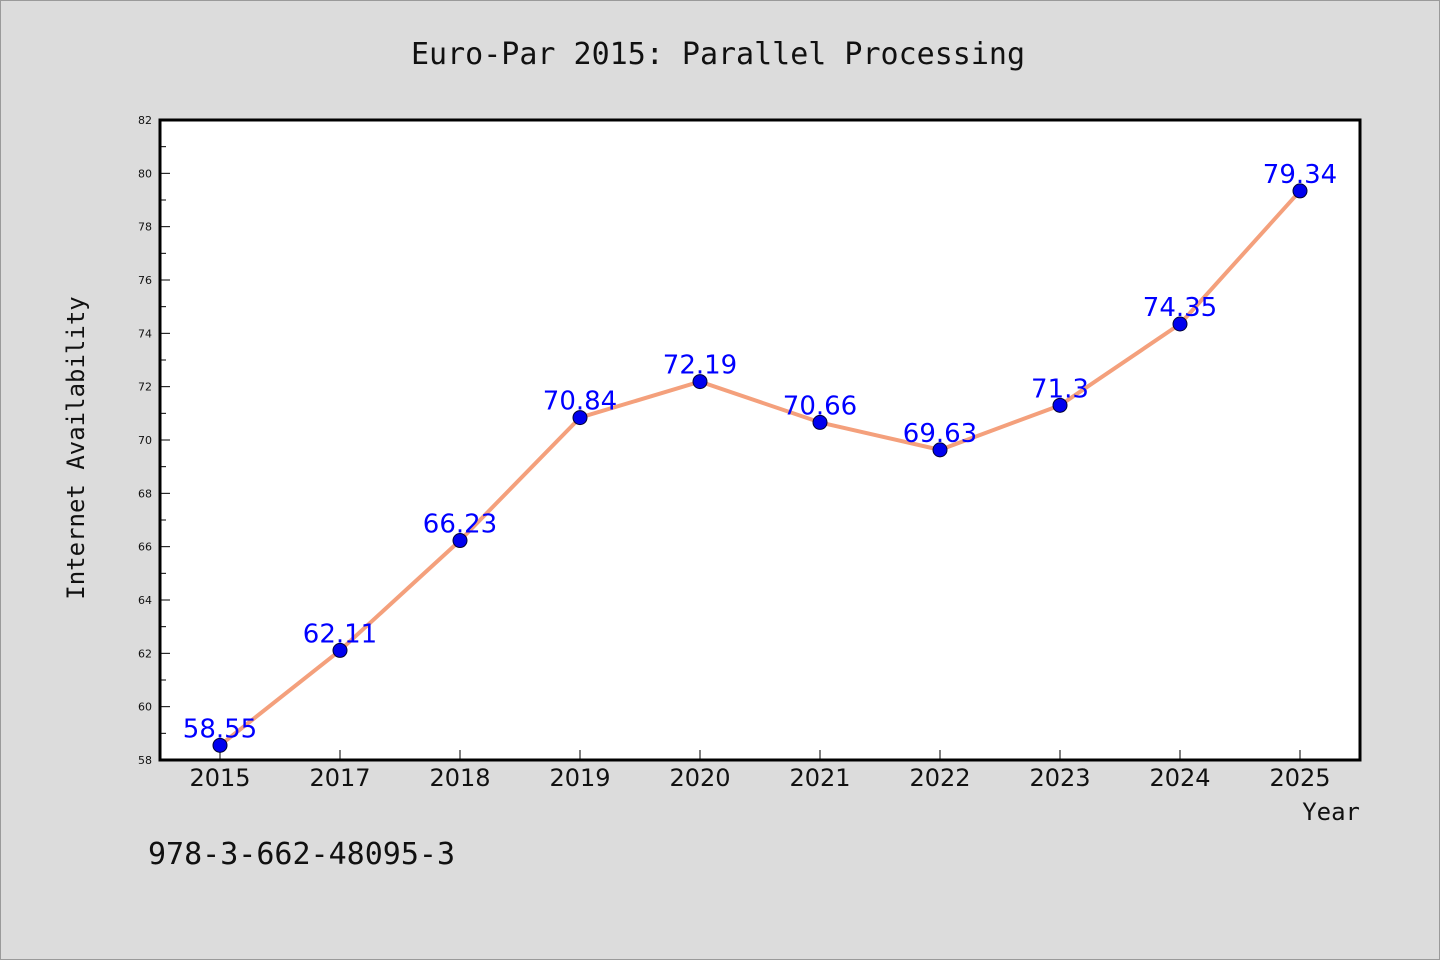  Describe the element at coordinates (220, 729) in the screenshot. I see `data-label: 58.55` at that location.